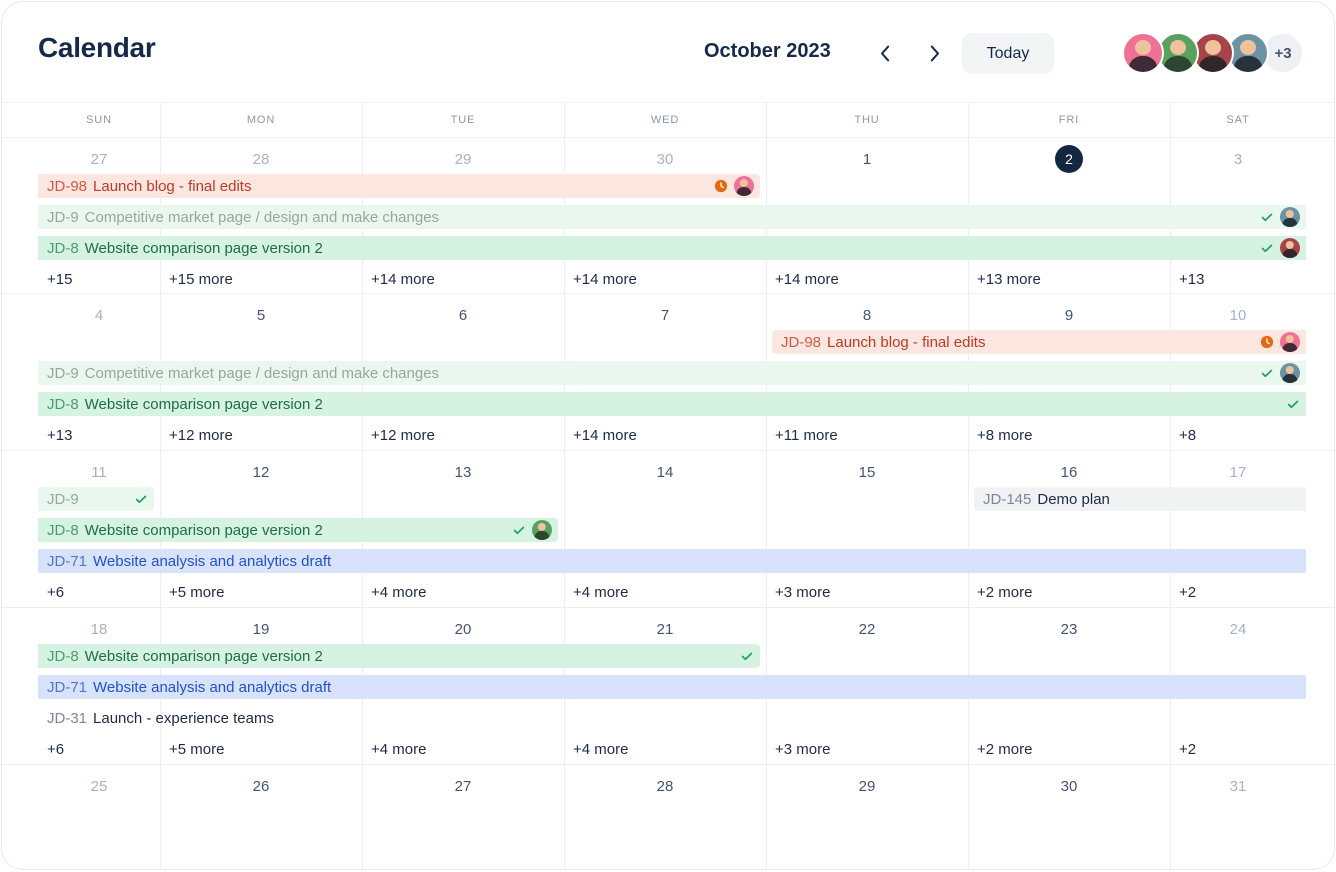 The width and height of the screenshot is (1336, 872). I want to click on event-key: JD-145, so click(1007, 499).